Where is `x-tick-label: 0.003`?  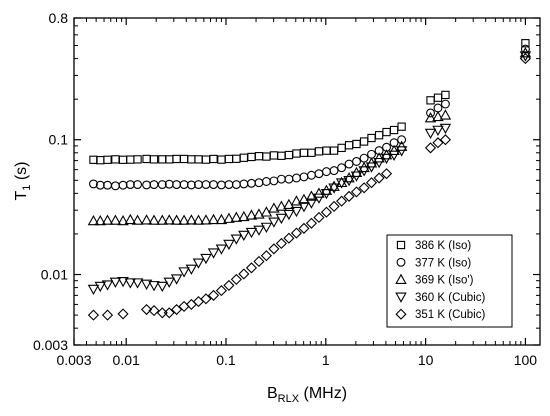 x-tick-label: 0.003 is located at coordinates (73, 360).